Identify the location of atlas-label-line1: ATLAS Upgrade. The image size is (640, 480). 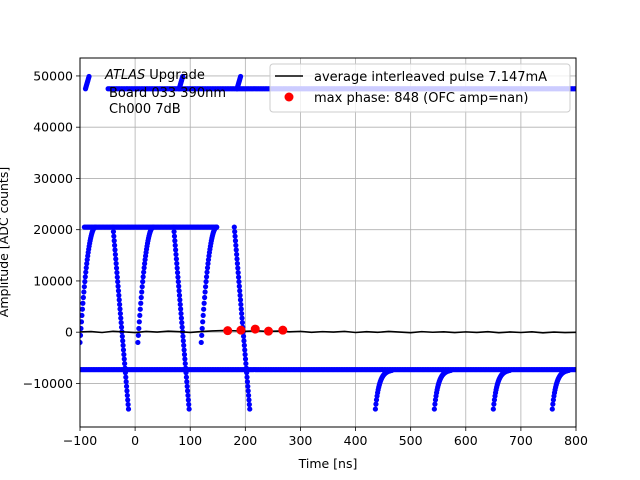
(154, 75).